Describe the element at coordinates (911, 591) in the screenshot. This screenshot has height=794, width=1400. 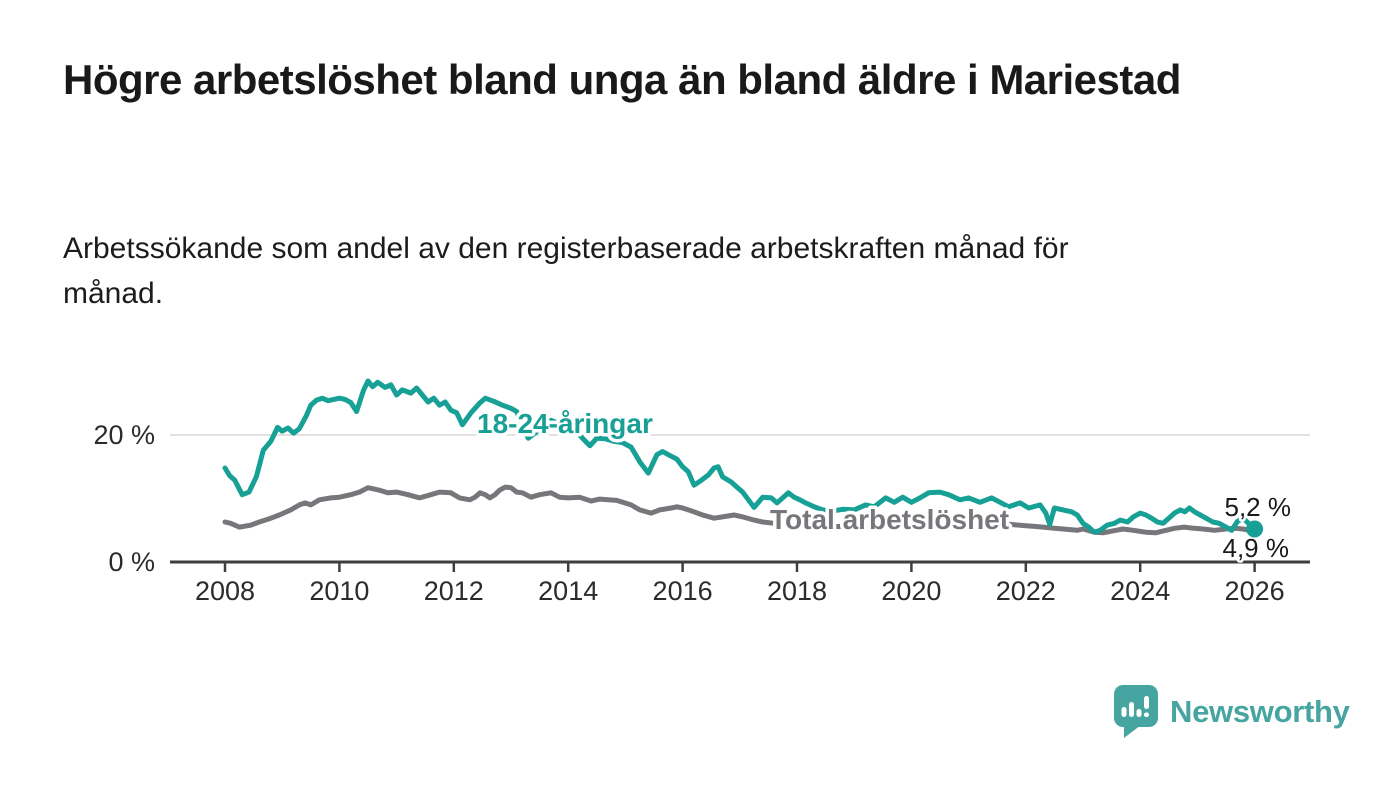
I see `x-axis-tick-label: 2020` at that location.